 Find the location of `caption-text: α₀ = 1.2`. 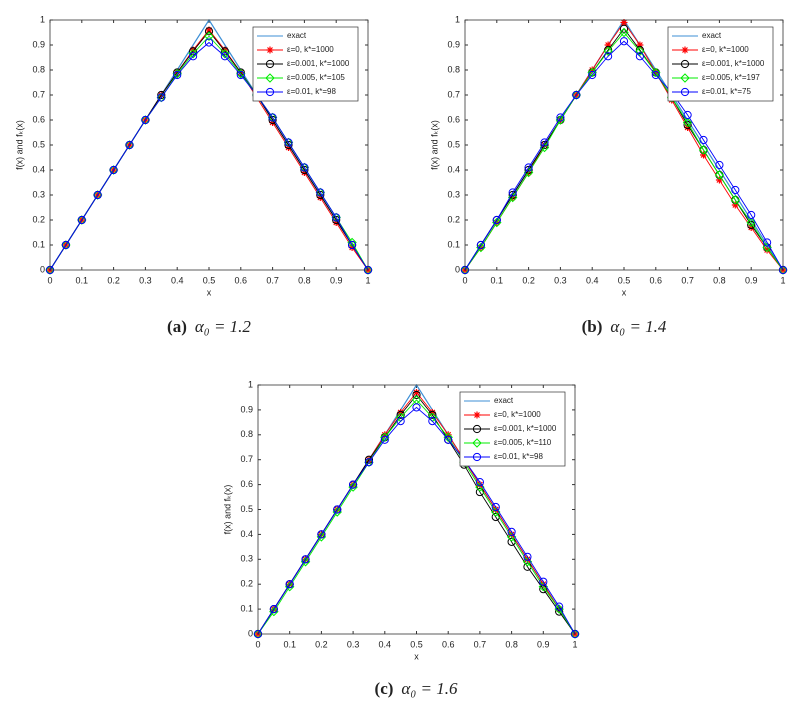

caption-text: α₀ = 1.2 is located at coordinates (223, 326).